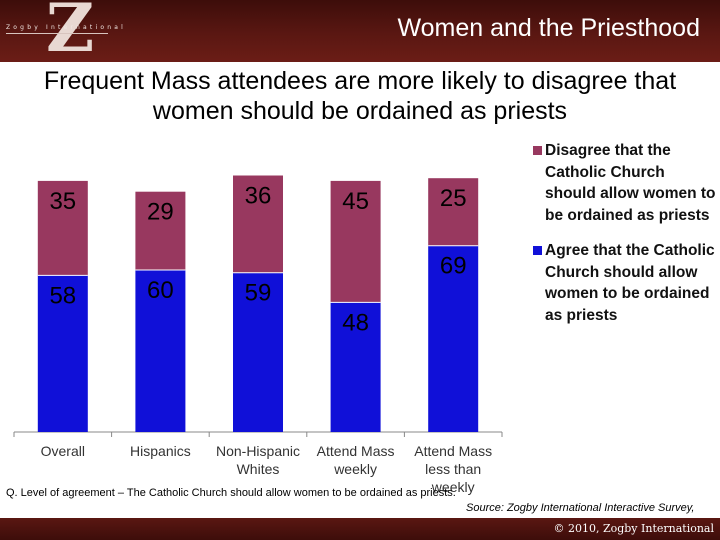 This screenshot has width=720, height=540. I want to click on footer-band: © 2010, Zogby International, so click(360, 529).